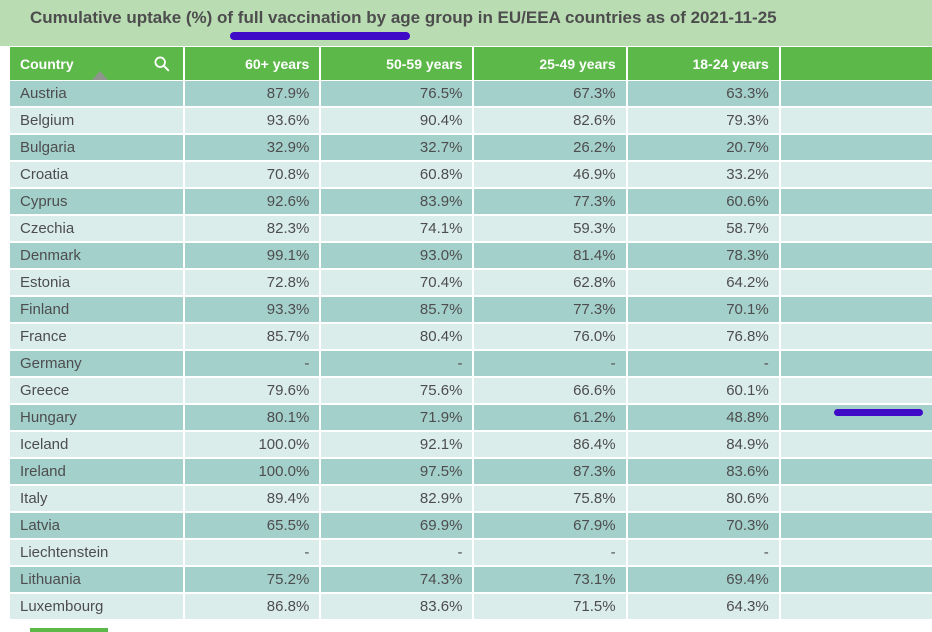  What do you see at coordinates (551, 337) in the screenshot?
I see `value-cell: 76.0%` at bounding box center [551, 337].